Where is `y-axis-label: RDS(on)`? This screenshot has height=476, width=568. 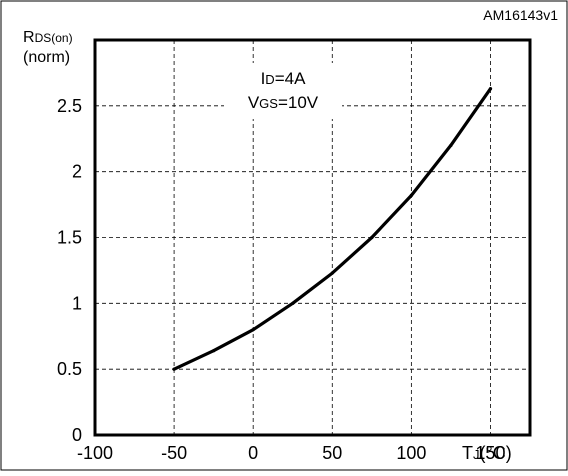
y-axis-label: RDS(on) is located at coordinates (48, 37).